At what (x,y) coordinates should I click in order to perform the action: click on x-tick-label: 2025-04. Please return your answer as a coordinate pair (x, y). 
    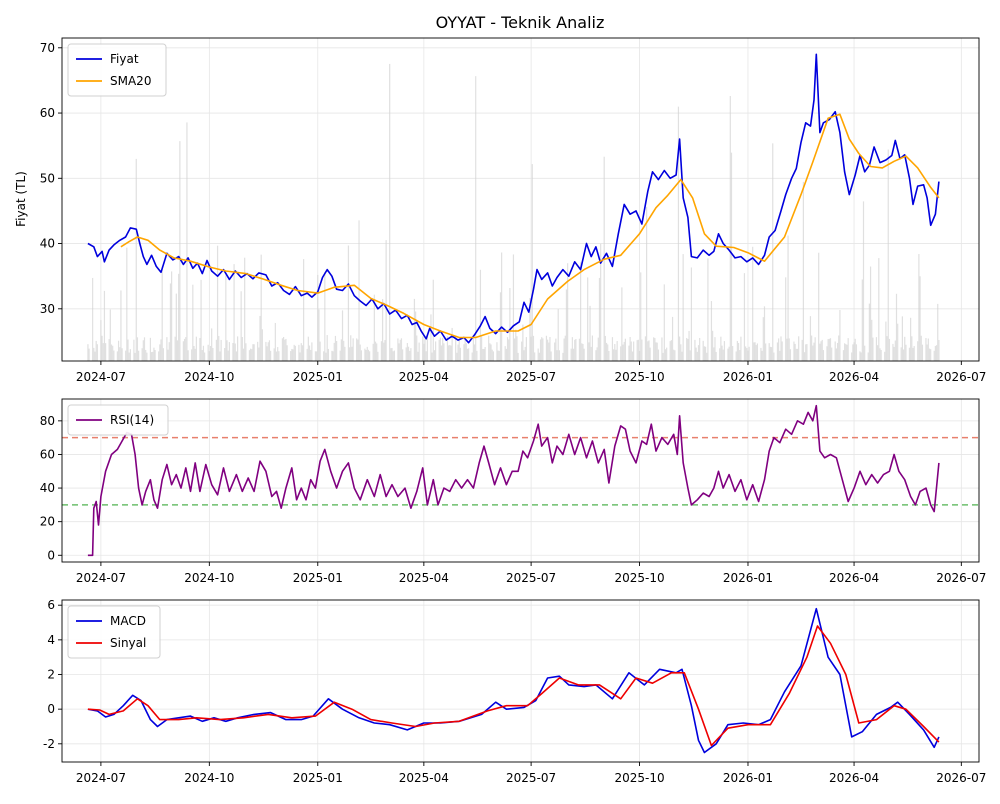
    Looking at the image, I should click on (424, 578).